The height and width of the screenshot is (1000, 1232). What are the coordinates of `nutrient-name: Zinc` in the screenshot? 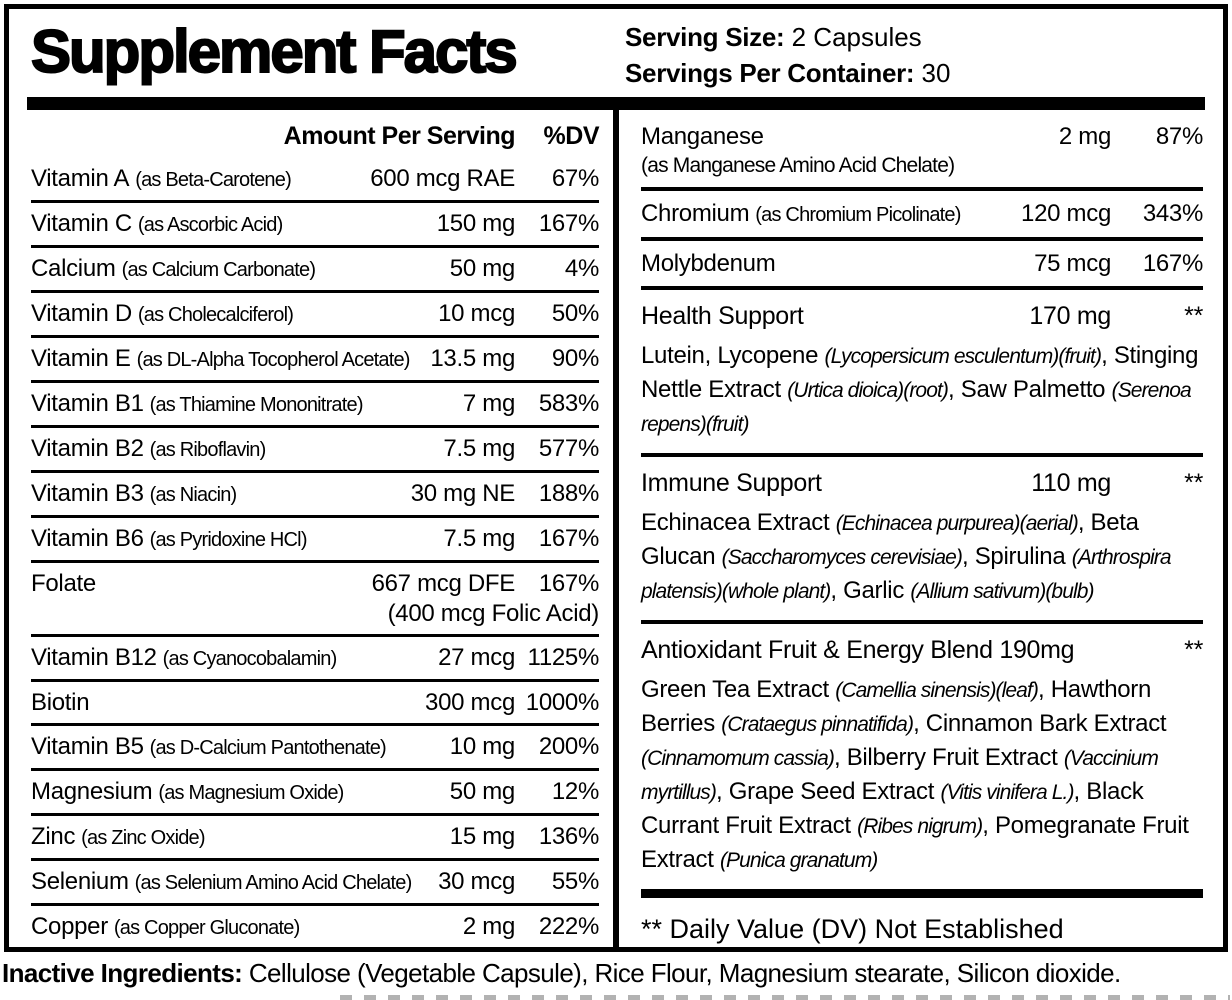 It's located at (53, 836).